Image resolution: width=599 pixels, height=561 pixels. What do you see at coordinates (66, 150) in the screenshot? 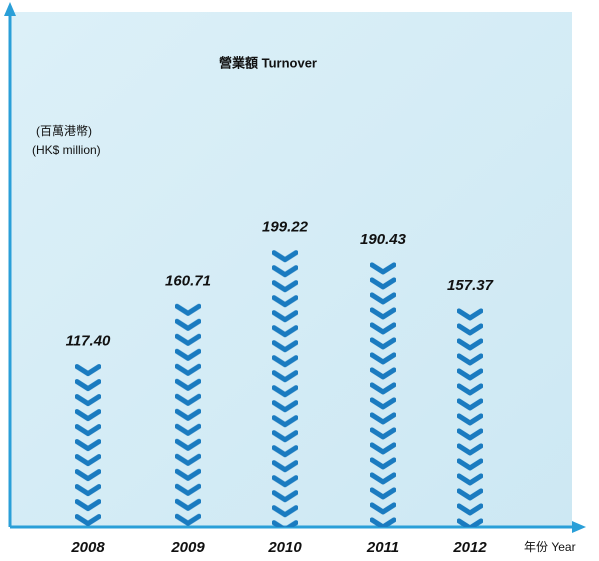
I see `y-axis-label: (HK$ million)` at bounding box center [66, 150].